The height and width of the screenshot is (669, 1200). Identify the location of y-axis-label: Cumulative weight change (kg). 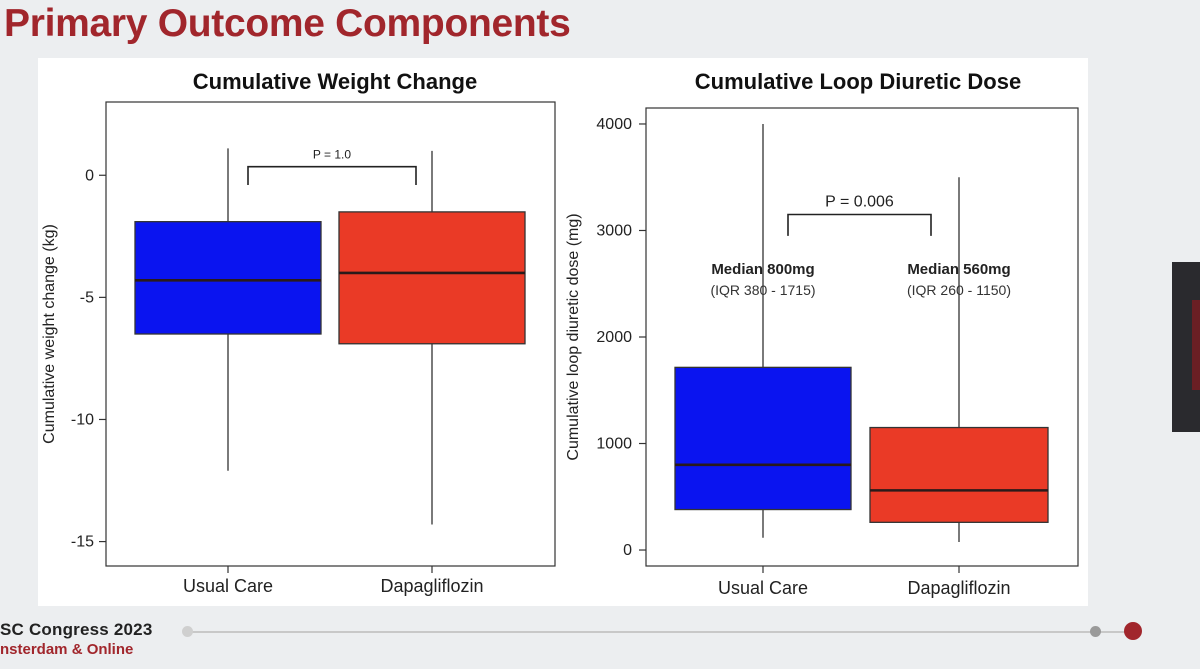
(49, 334).